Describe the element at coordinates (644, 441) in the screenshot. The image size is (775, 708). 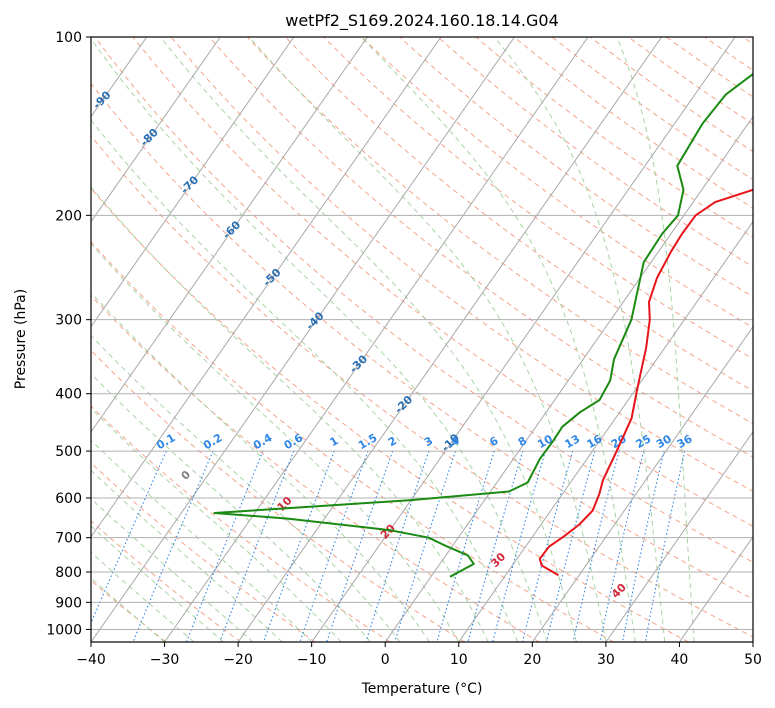
I see `mixing-ratio-label: 25` at that location.